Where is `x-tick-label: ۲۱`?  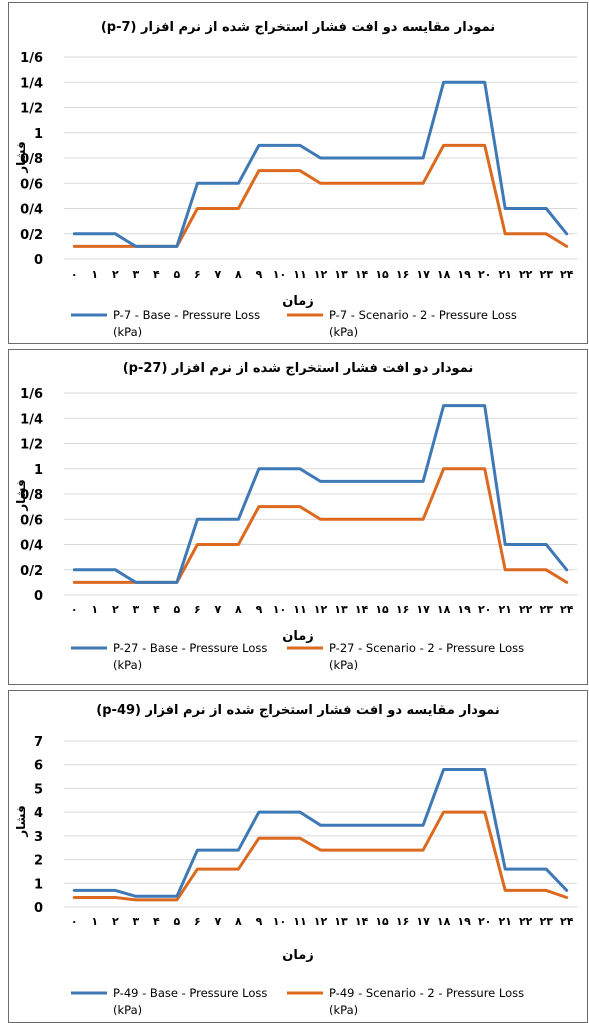
x-tick-label: ۲۱ is located at coordinates (504, 274).